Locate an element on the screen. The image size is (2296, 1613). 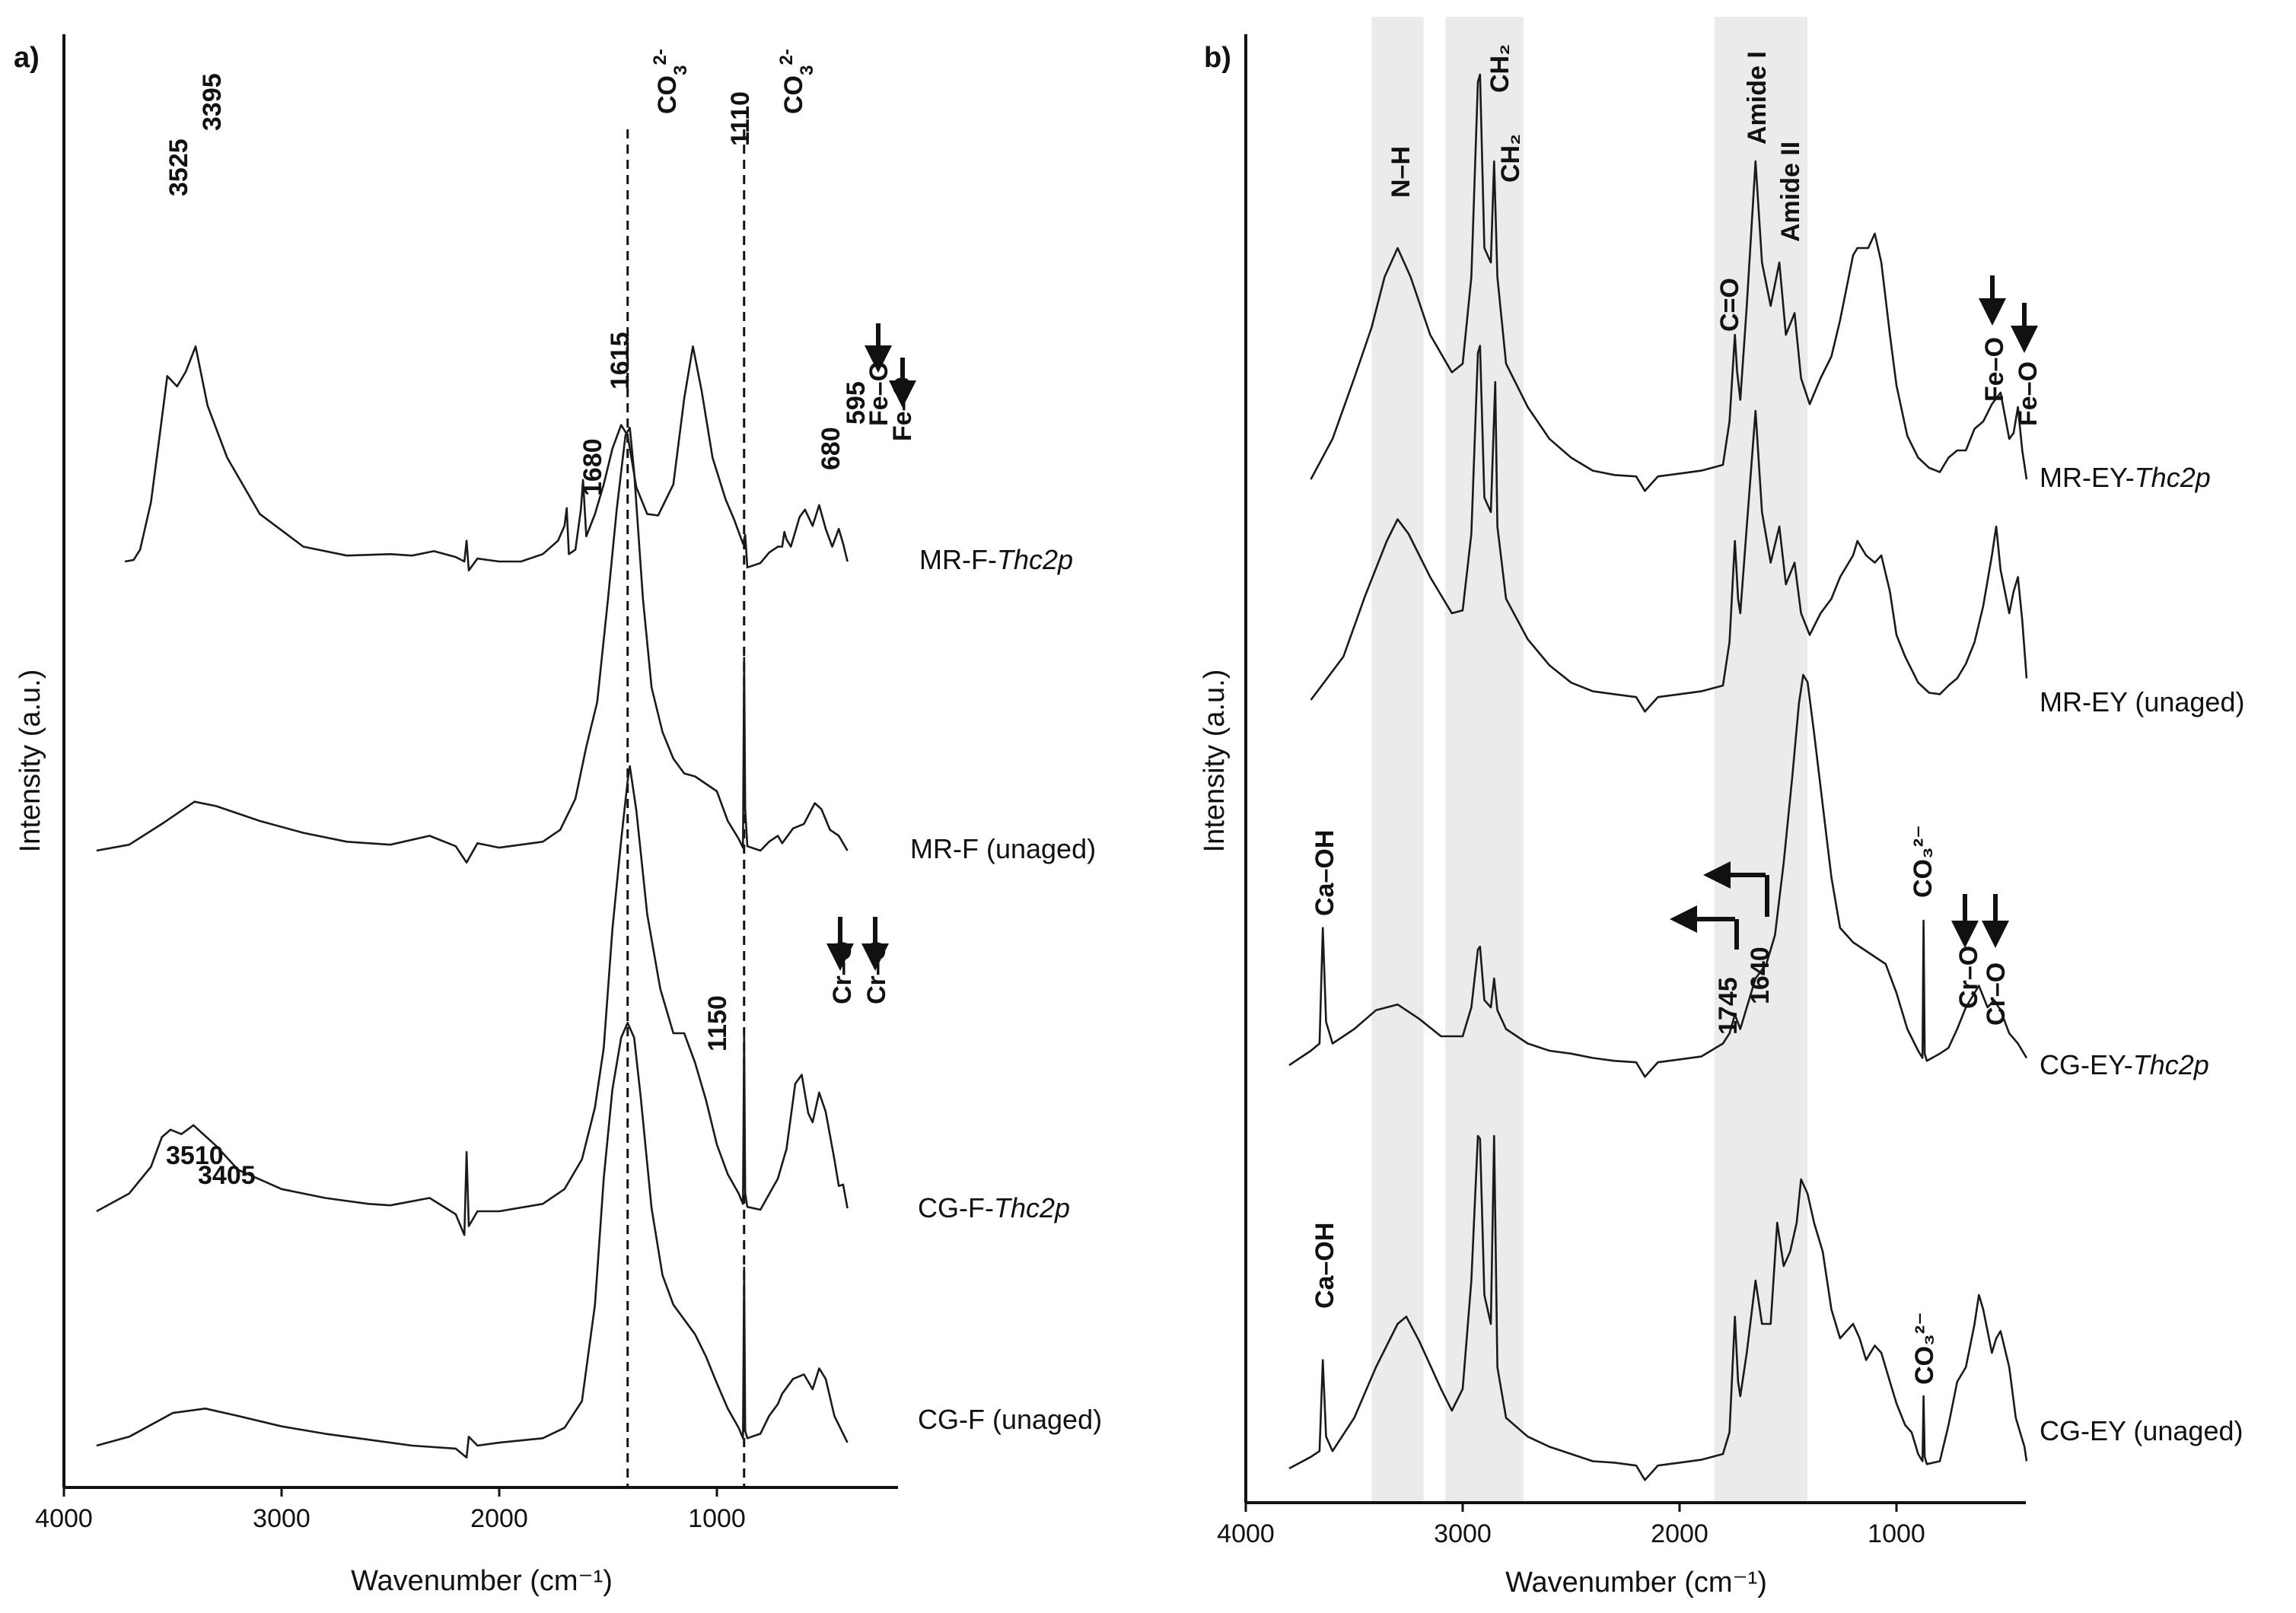
peak-label-1680: 1680 is located at coordinates (592, 467).